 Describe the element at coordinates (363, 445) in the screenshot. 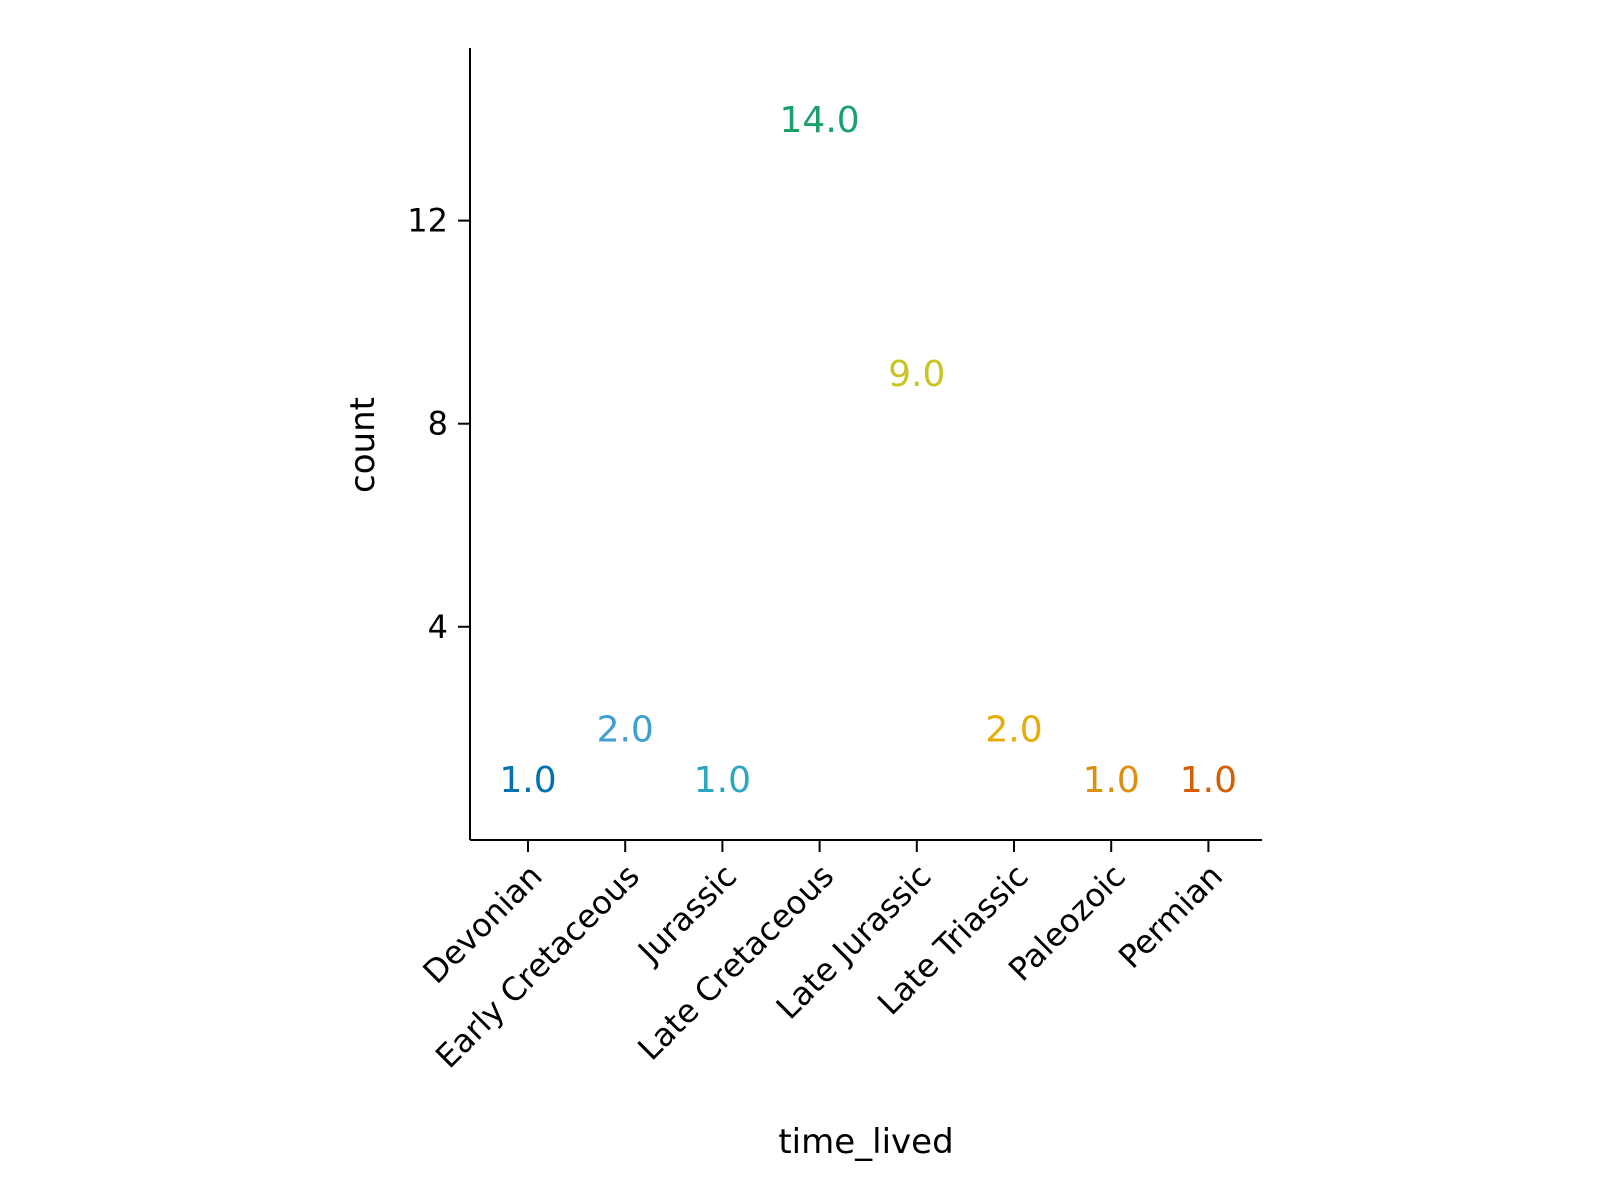

I see `y-axis-title: count` at that location.